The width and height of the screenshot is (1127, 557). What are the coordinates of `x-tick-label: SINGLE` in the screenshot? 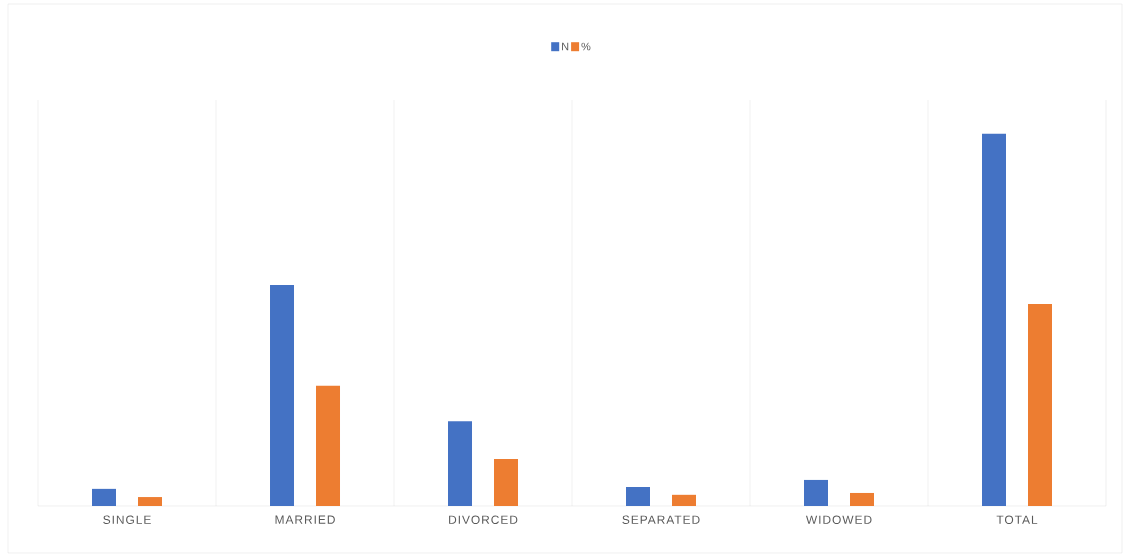 It's located at (127, 519).